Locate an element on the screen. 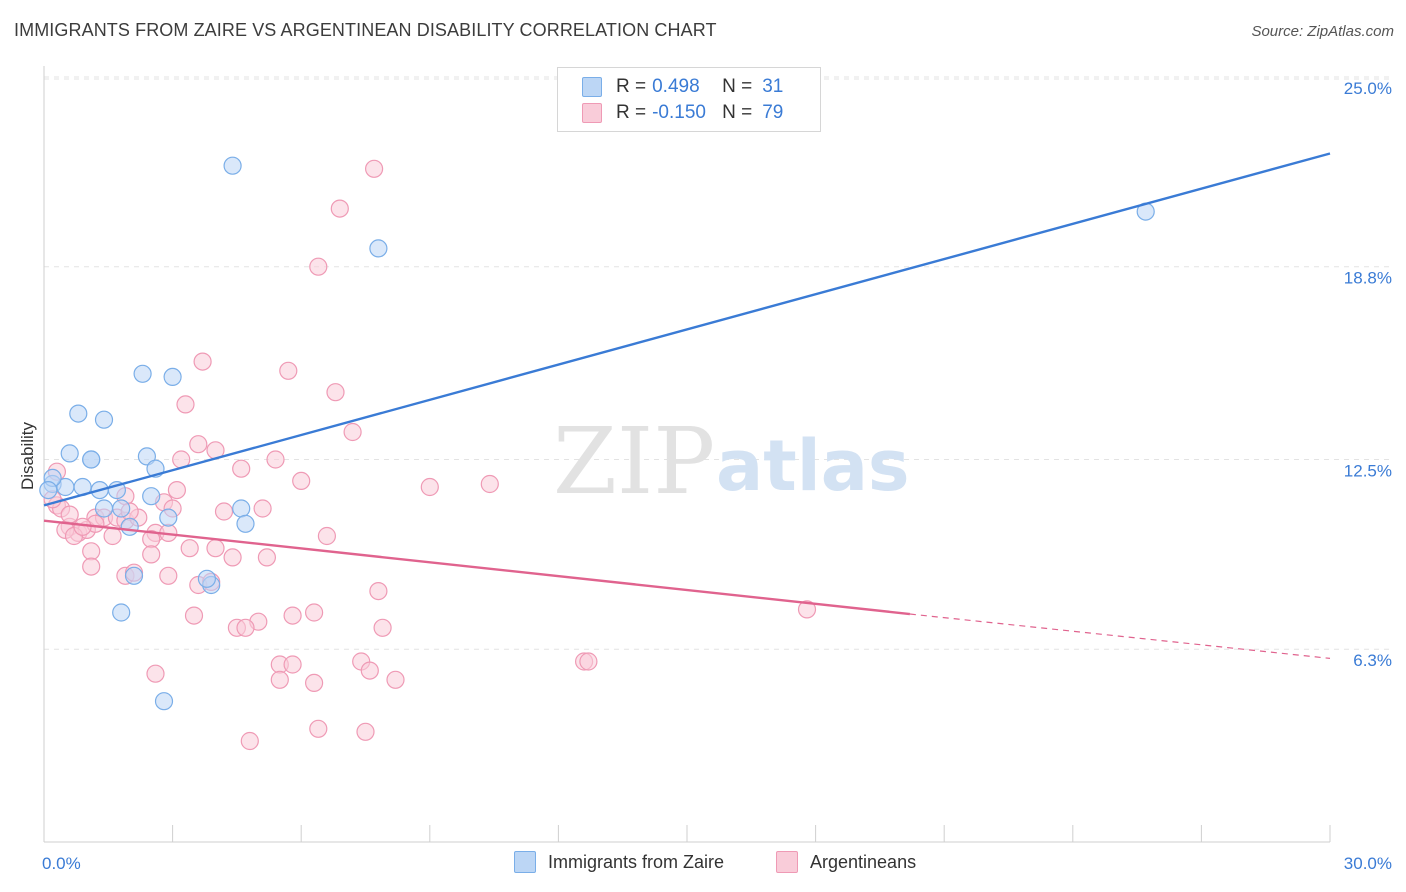 Image resolution: width=1406 pixels, height=892 pixels. correlation-legend: R = 0.498 N = 31 R = -0.150 N = 79 is located at coordinates (689, 99).